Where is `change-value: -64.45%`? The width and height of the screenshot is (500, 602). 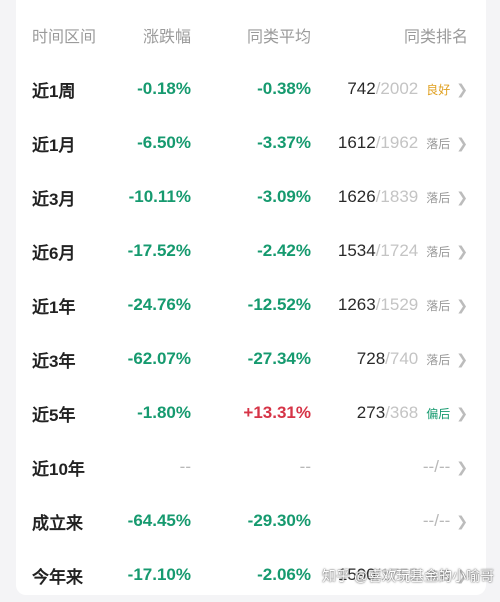
change-value: -64.45% is located at coordinates (159, 520).